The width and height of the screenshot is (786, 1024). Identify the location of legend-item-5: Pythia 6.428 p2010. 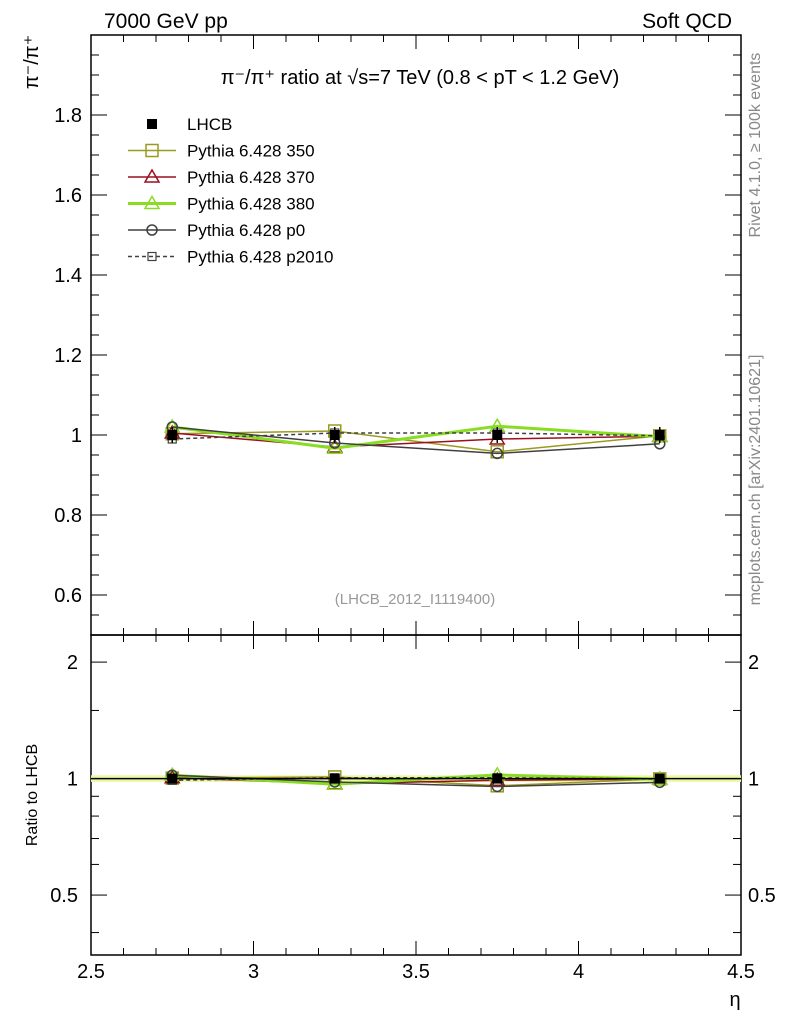
(231, 257).